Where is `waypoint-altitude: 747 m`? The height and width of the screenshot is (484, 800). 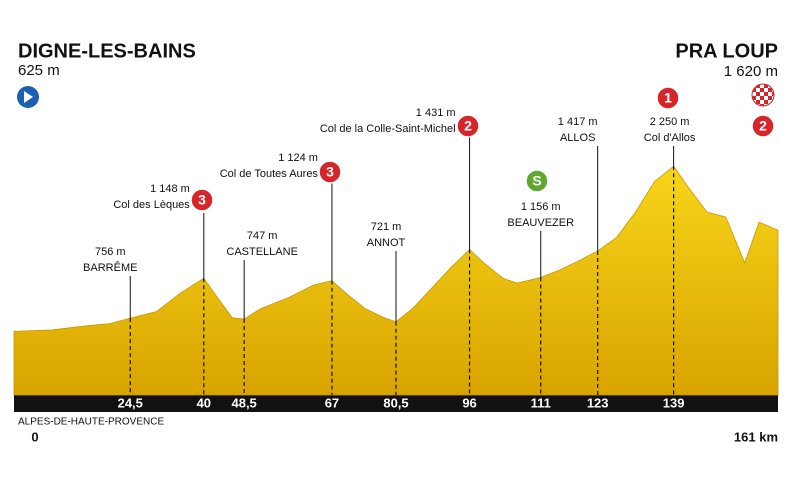
waypoint-altitude: 747 m is located at coordinates (262, 236).